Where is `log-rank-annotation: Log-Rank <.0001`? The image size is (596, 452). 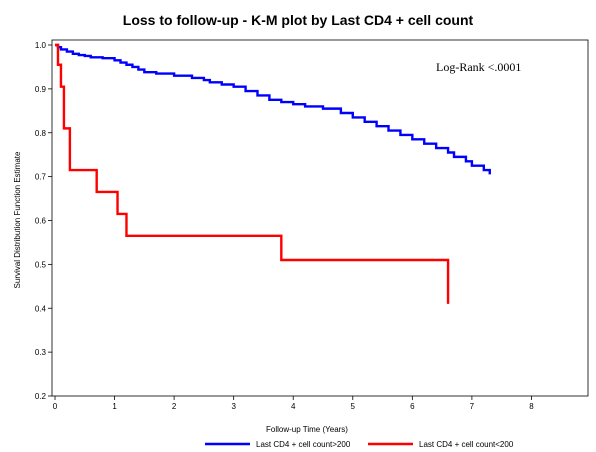
log-rank-annotation: Log-Rank <.0001 is located at coordinates (478, 67).